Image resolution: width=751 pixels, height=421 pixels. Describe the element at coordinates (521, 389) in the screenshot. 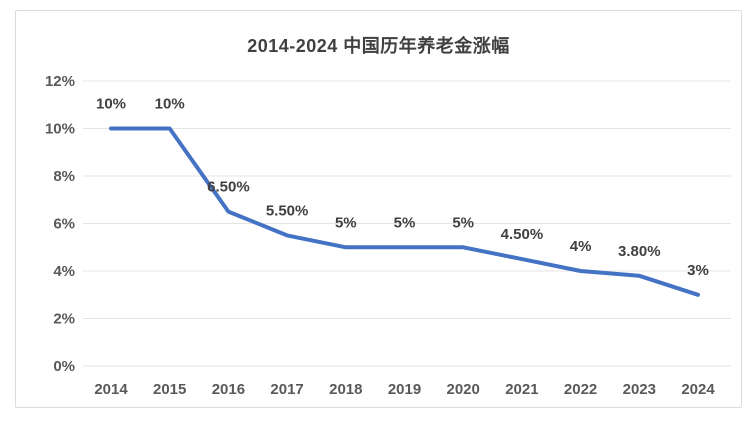

I see `x-axis-tick-label: 2021` at that location.